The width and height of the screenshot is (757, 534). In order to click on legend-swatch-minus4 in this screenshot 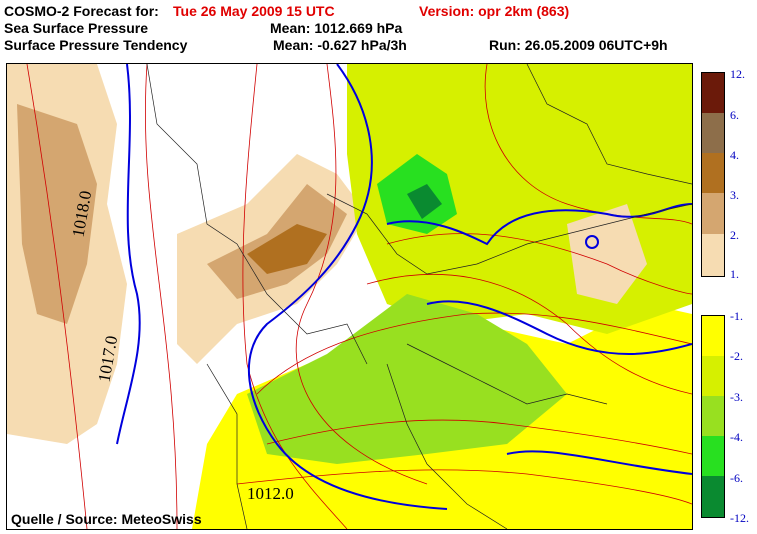, I will do `click(713, 456)`.